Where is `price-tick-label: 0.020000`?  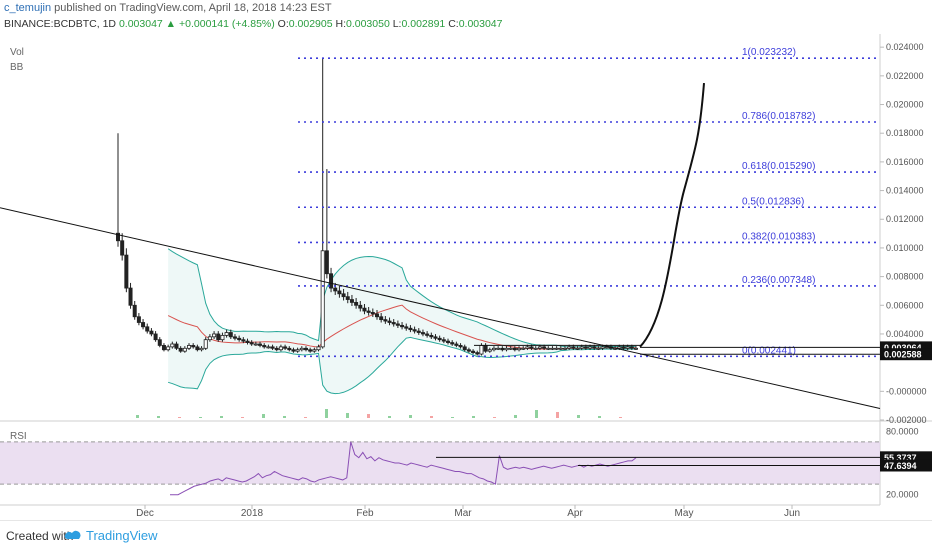
price-tick-label: 0.020000 is located at coordinates (905, 105).